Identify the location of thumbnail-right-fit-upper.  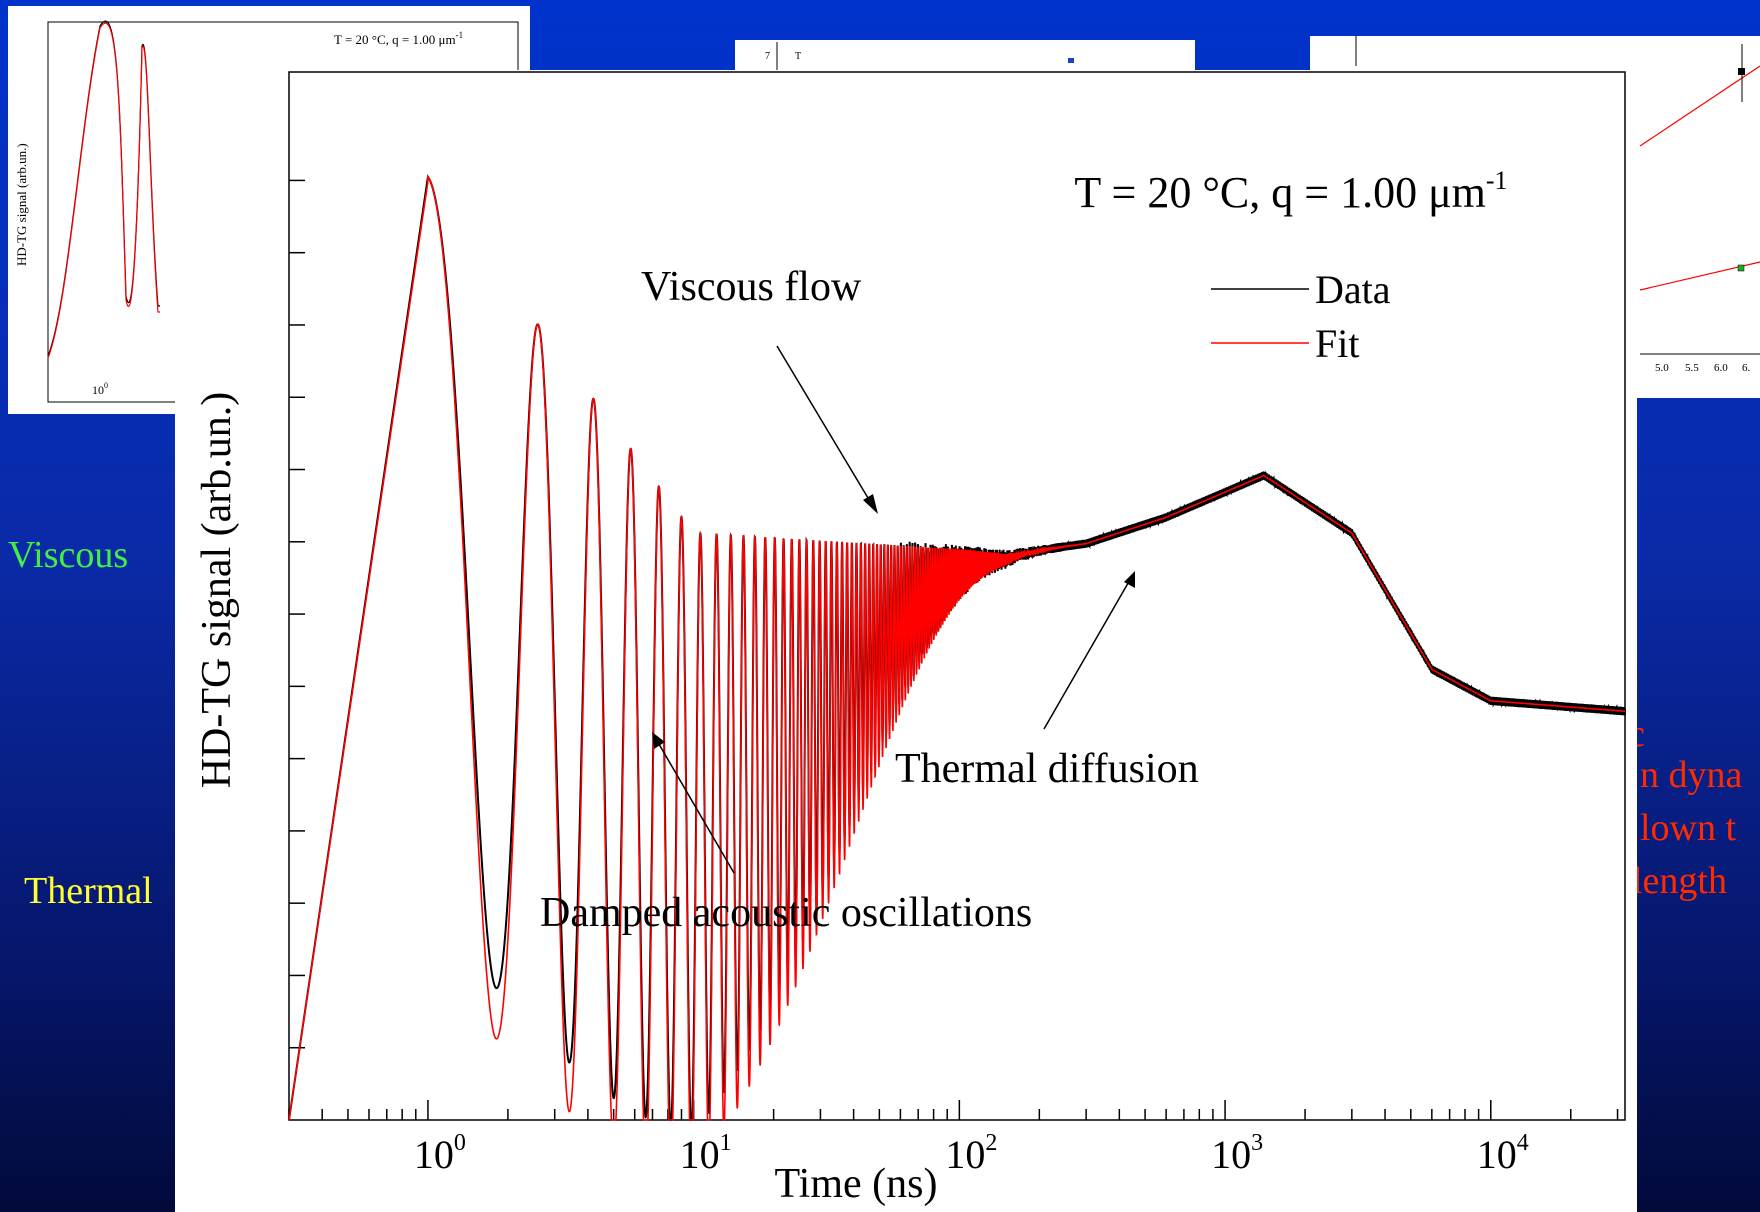
(1699, 106).